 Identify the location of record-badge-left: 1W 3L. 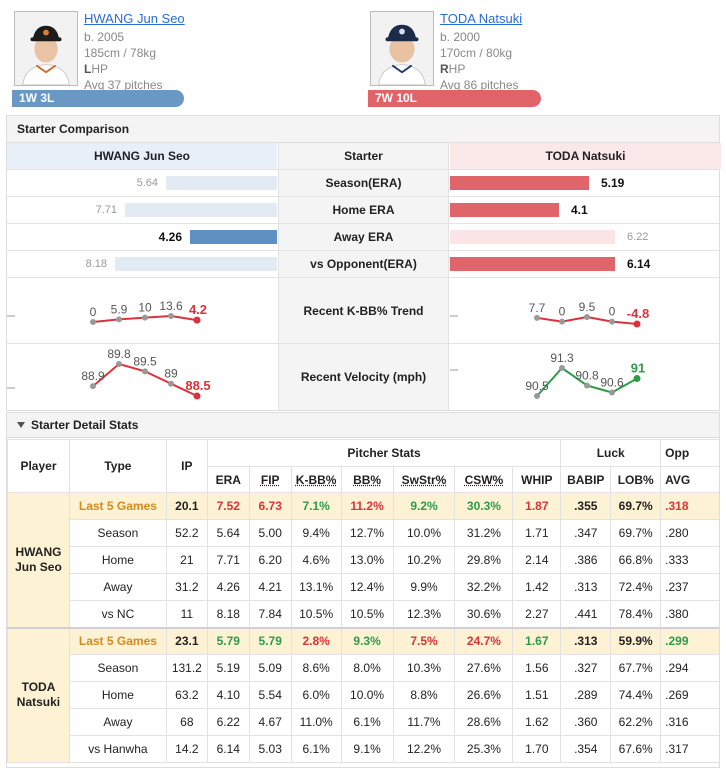
(98, 98).